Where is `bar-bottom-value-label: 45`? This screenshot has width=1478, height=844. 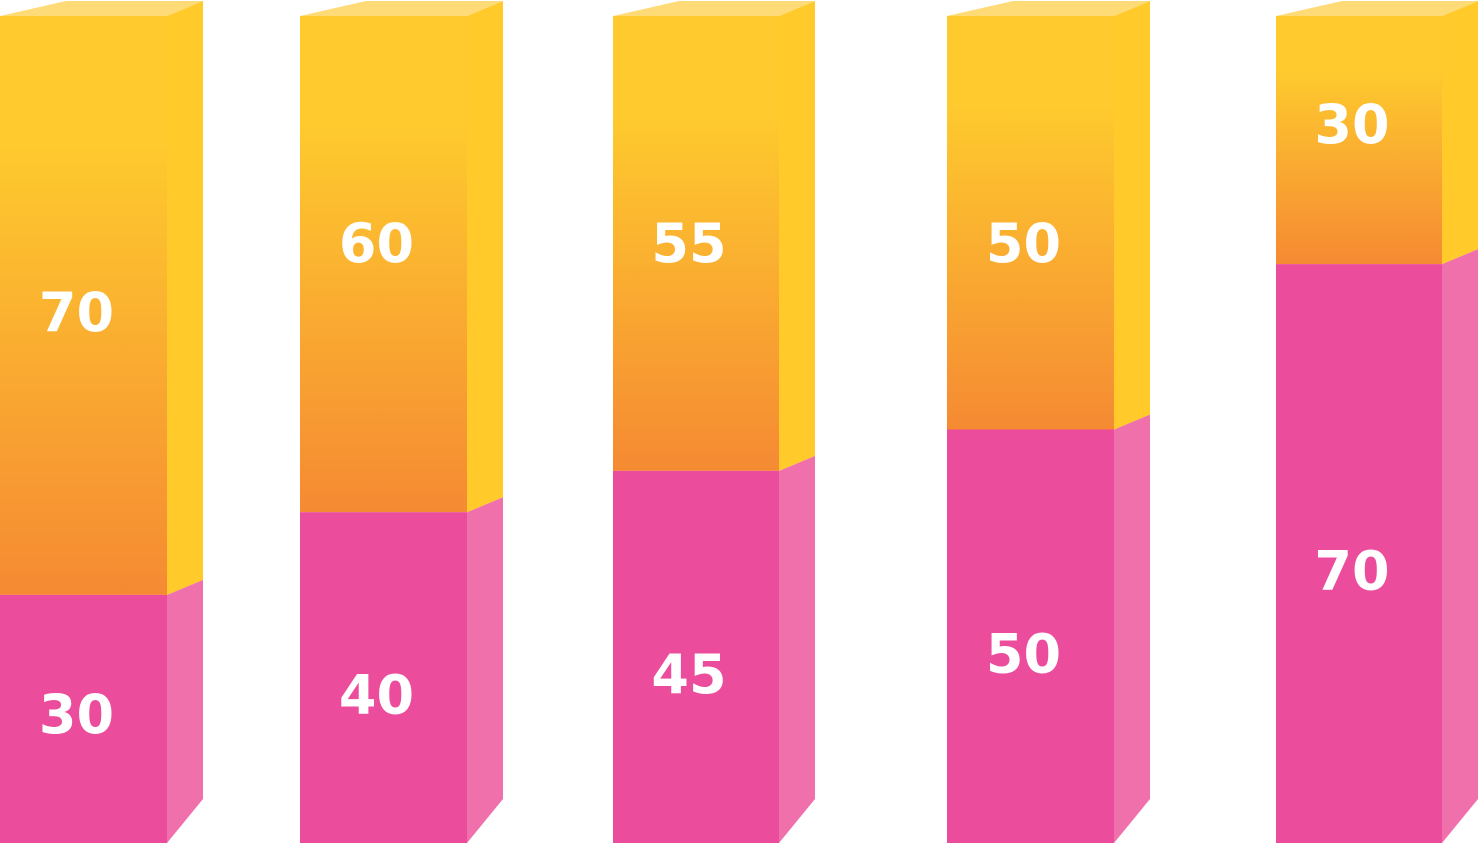 bar-bottom-value-label: 45 is located at coordinates (688, 674).